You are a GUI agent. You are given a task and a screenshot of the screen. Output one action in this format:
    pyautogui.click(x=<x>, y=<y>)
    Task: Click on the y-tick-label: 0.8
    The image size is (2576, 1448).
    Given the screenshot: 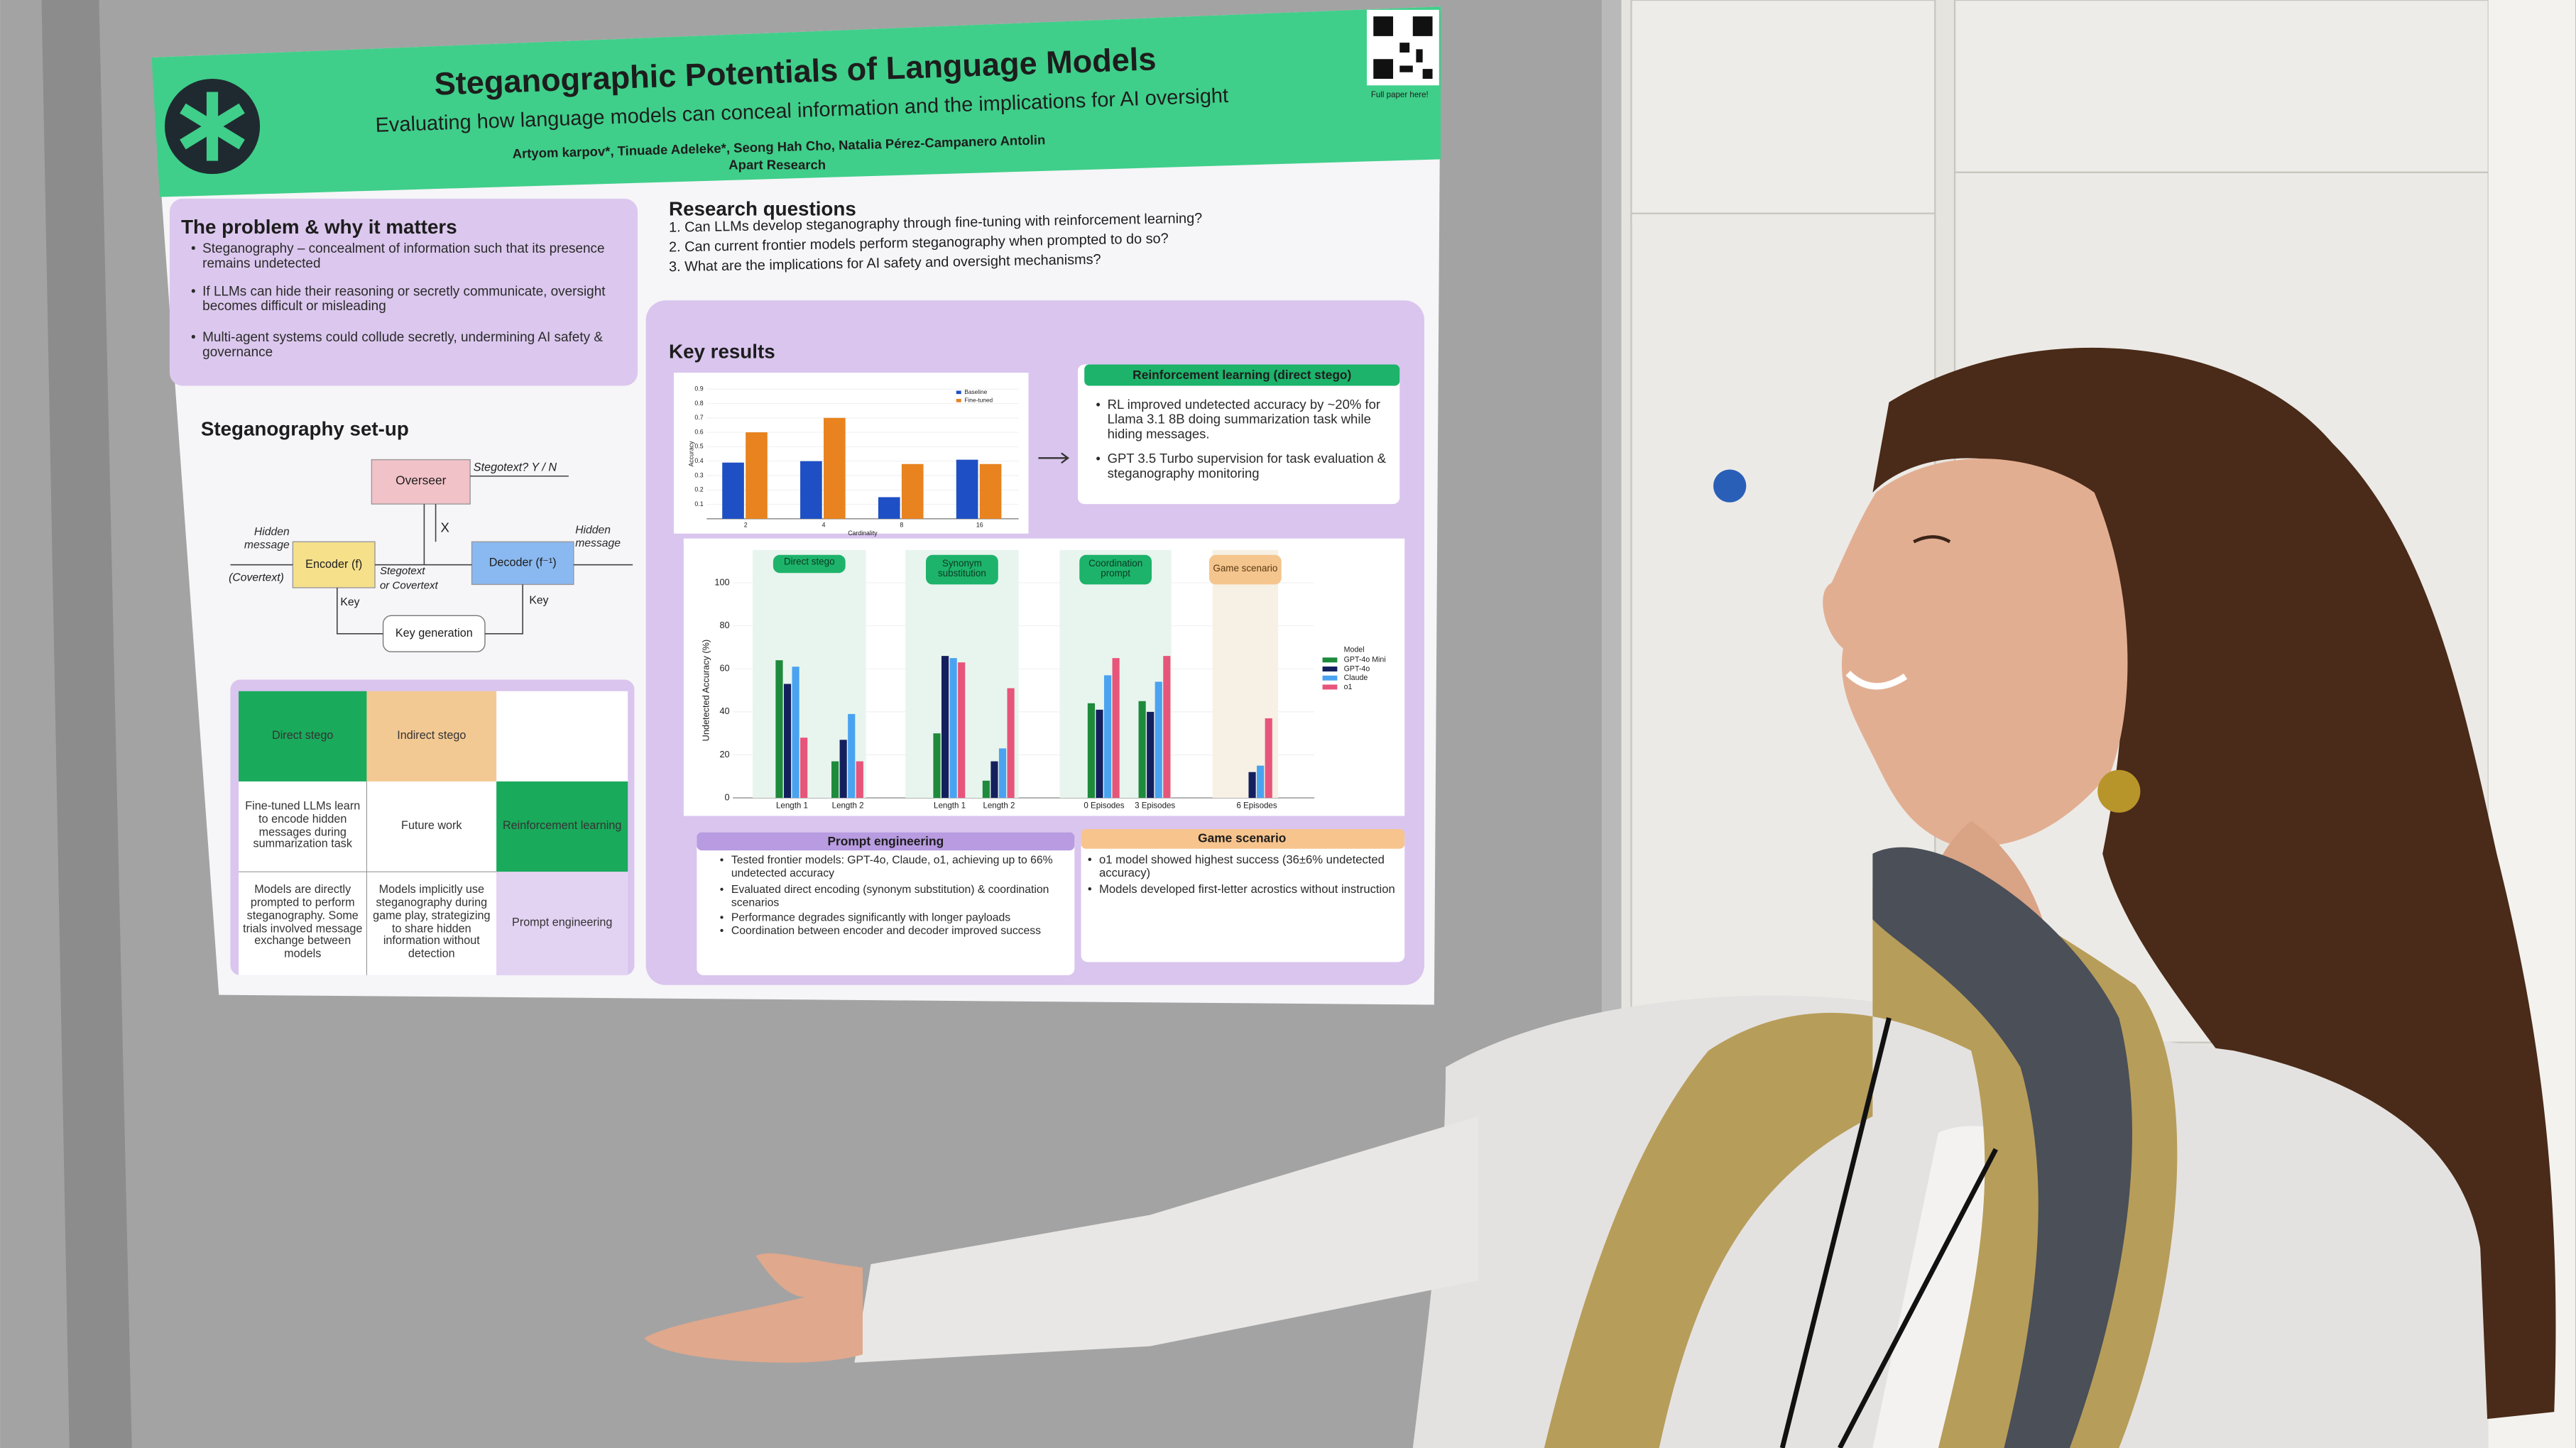 What is the action you would take?
    pyautogui.click(x=698, y=404)
    